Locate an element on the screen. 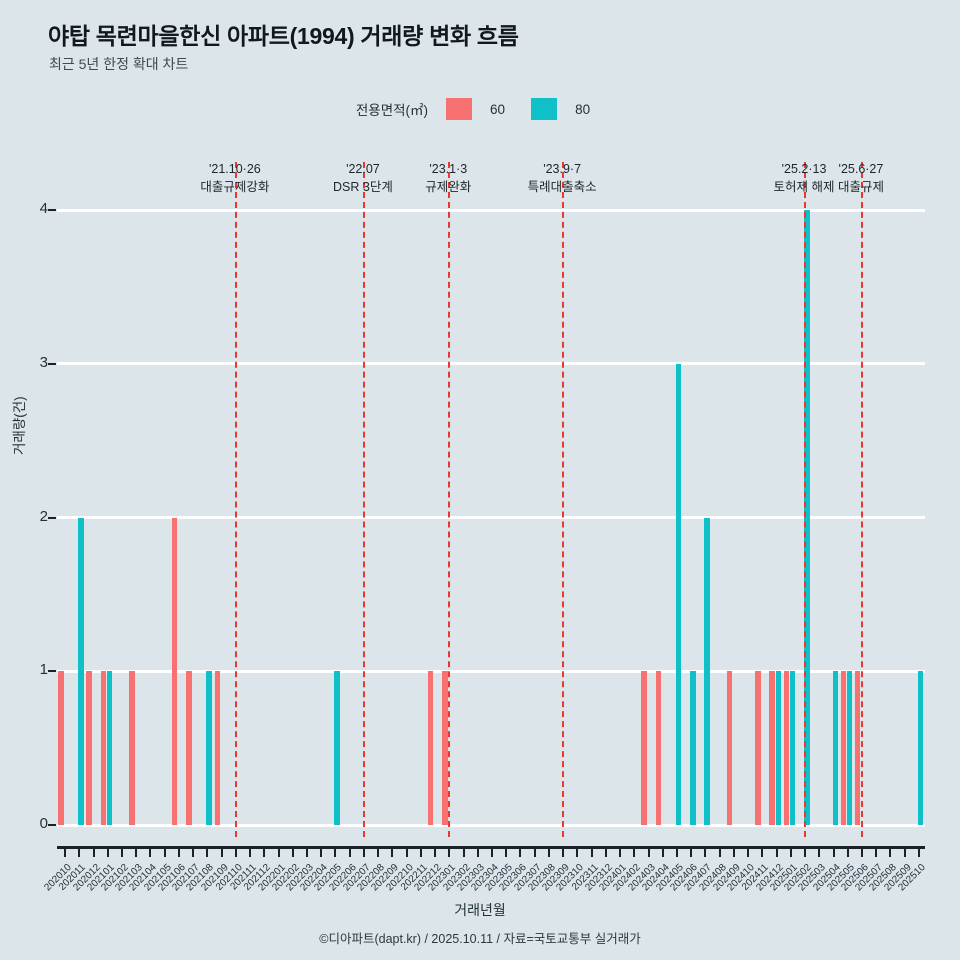 This screenshot has width=960, height=960. annotation-text: 대출규제강화 is located at coordinates (235, 187).